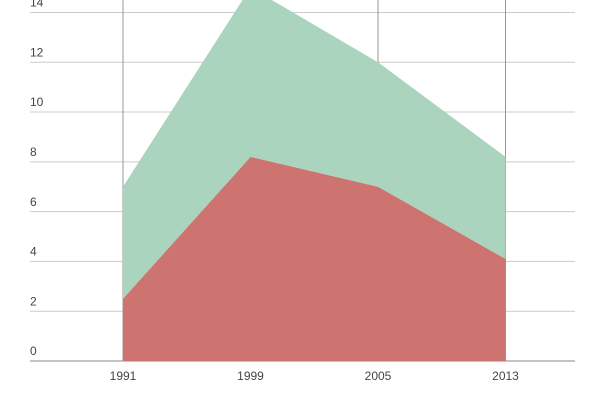 The image size is (600, 400). I want to click on x-tick-label: 2013, so click(505, 376).